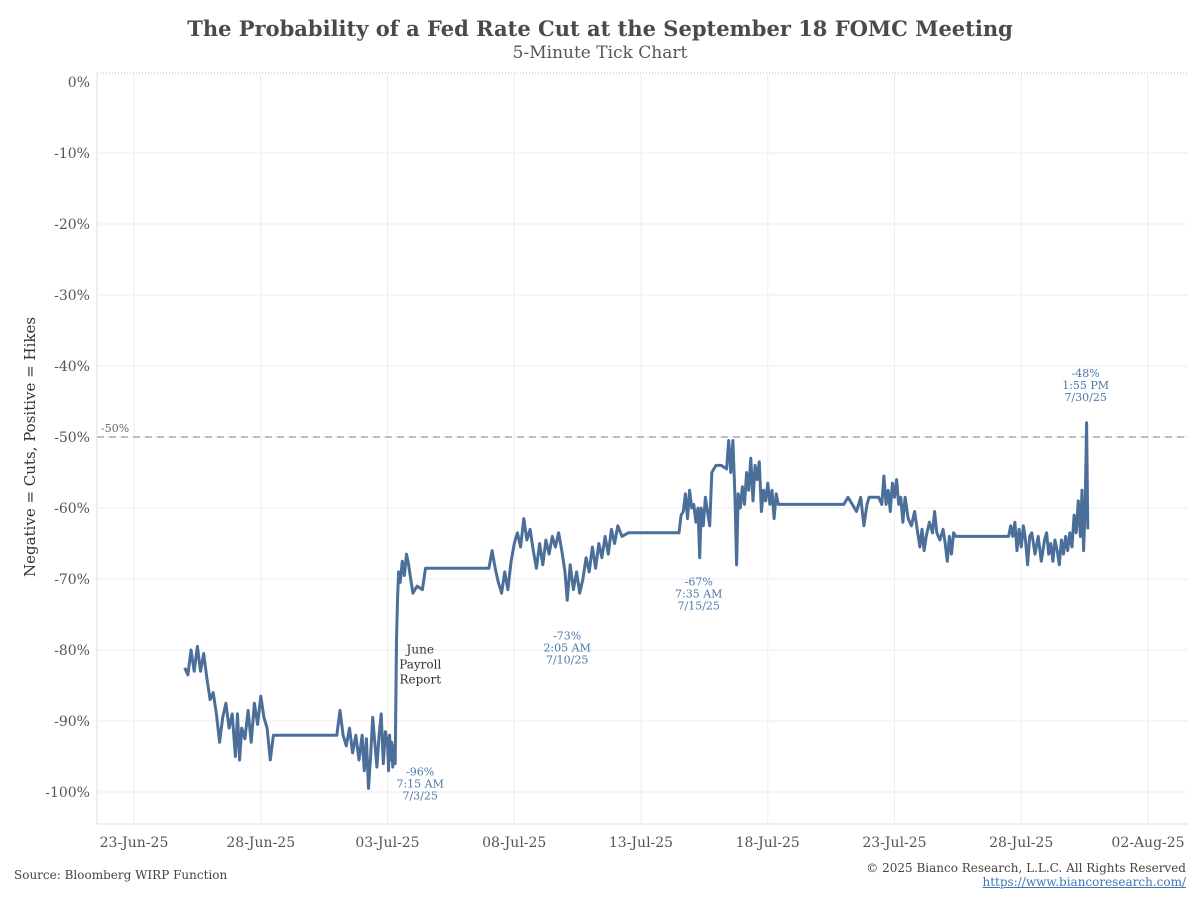 This screenshot has width=1200, height=900. Describe the element at coordinates (642, 430) in the screenshot. I see `reference-line-group: -50%` at that location.